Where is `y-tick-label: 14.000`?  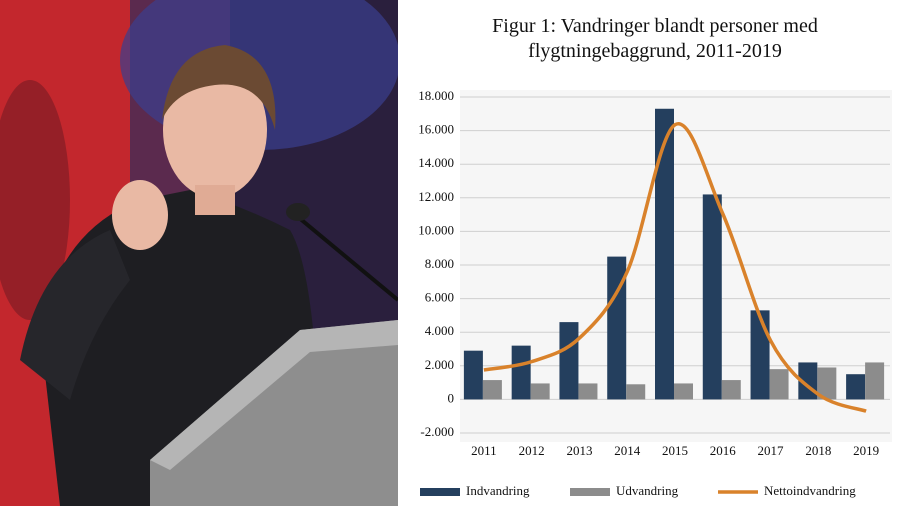
y-tick-label: 14.000 is located at coordinates (436, 162).